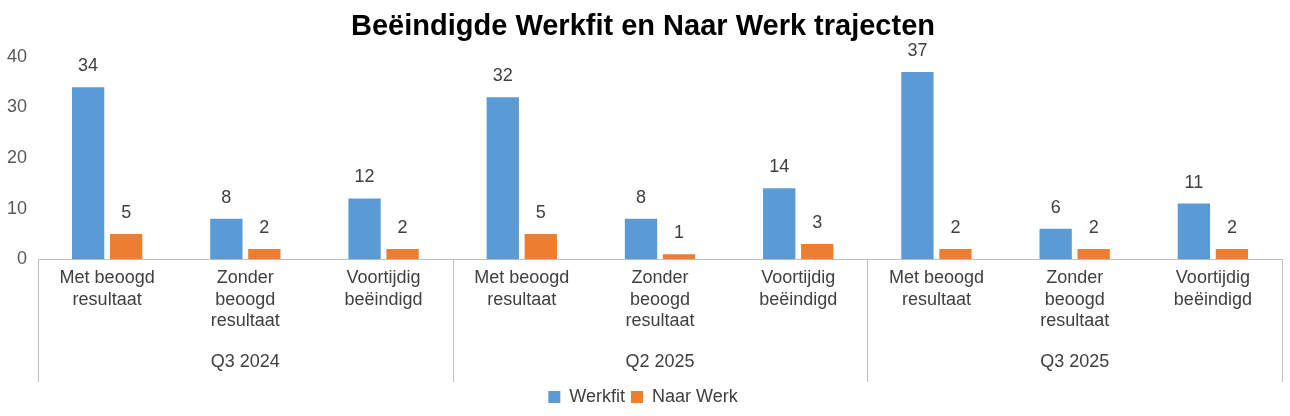  I want to click on data-label: 34, so click(88, 65).